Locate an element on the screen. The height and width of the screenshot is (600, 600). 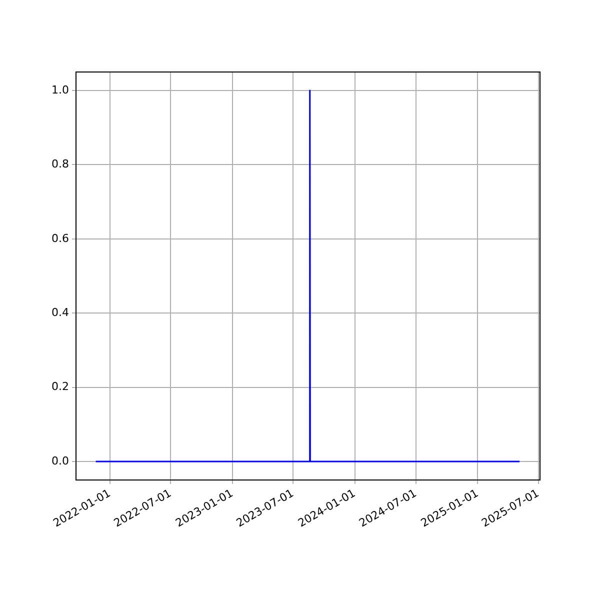
y-tick-label: 0.0 is located at coordinates (60, 461).